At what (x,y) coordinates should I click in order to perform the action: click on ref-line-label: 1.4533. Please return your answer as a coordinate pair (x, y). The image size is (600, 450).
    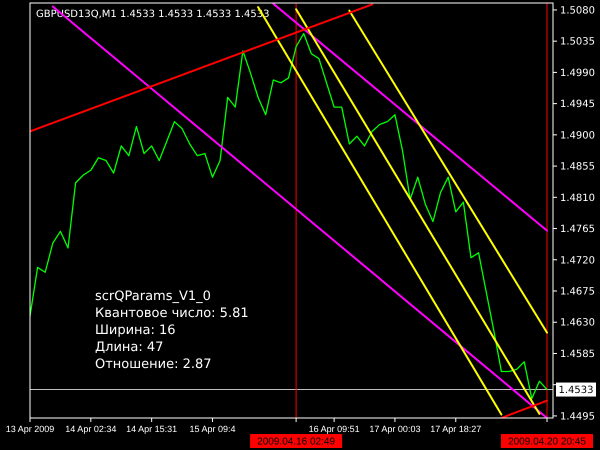
    Looking at the image, I should click on (576, 390).